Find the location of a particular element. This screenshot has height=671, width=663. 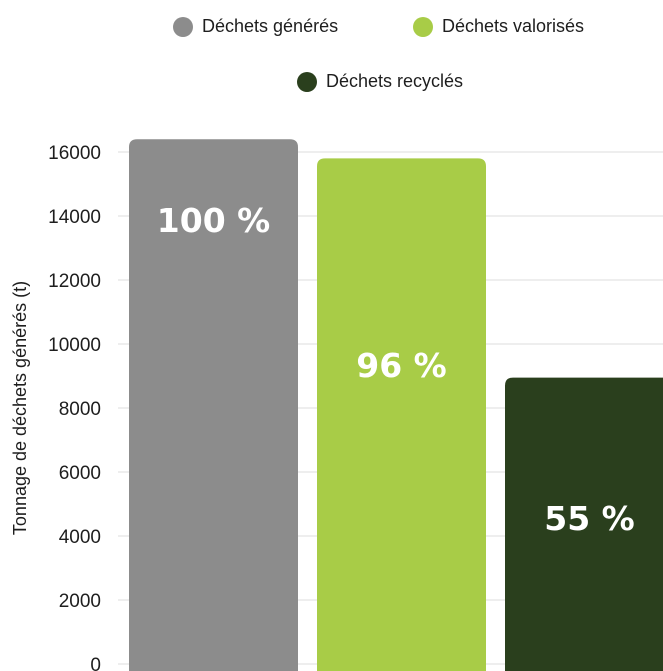

data-label-3: 55 % is located at coordinates (589, 518).